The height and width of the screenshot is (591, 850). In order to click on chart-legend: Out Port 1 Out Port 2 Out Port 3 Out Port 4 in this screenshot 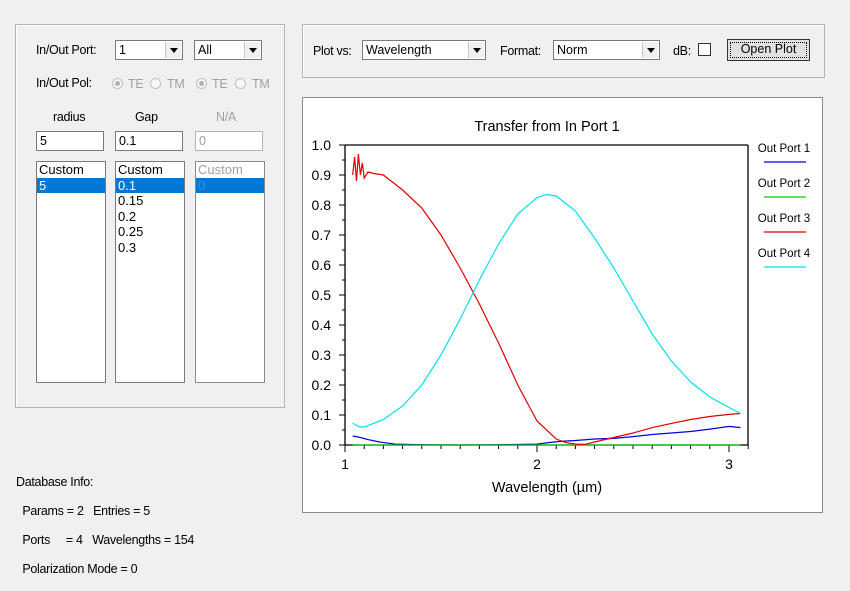, I will do `click(784, 205)`.